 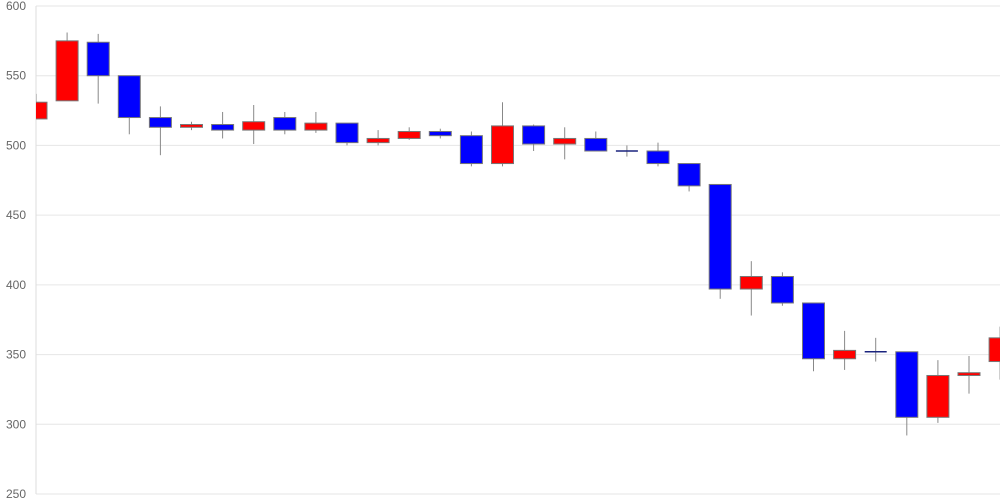 What do you see at coordinates (16, 424) in the screenshot?
I see `y-tick-label: 300` at bounding box center [16, 424].